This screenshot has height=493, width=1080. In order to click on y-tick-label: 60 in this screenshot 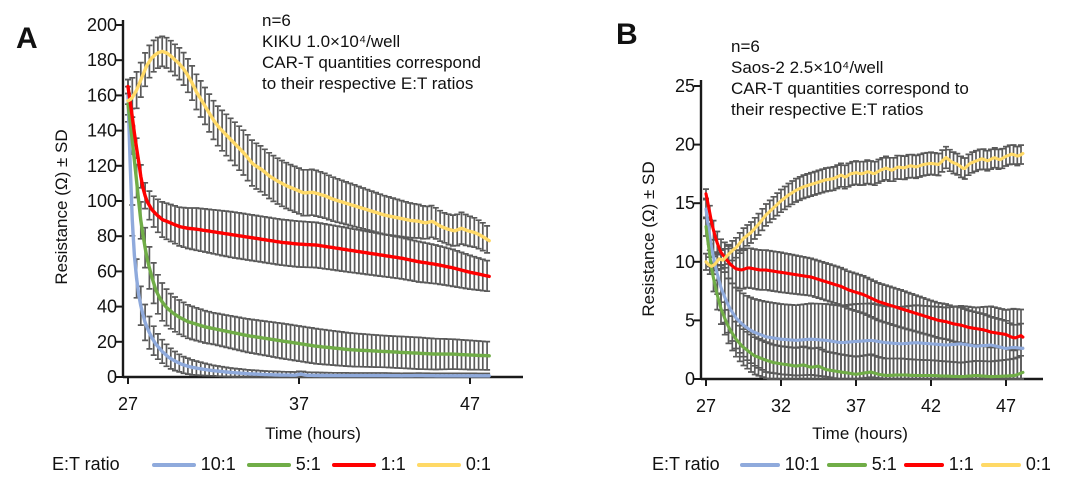, I will do `click(107, 271)`.